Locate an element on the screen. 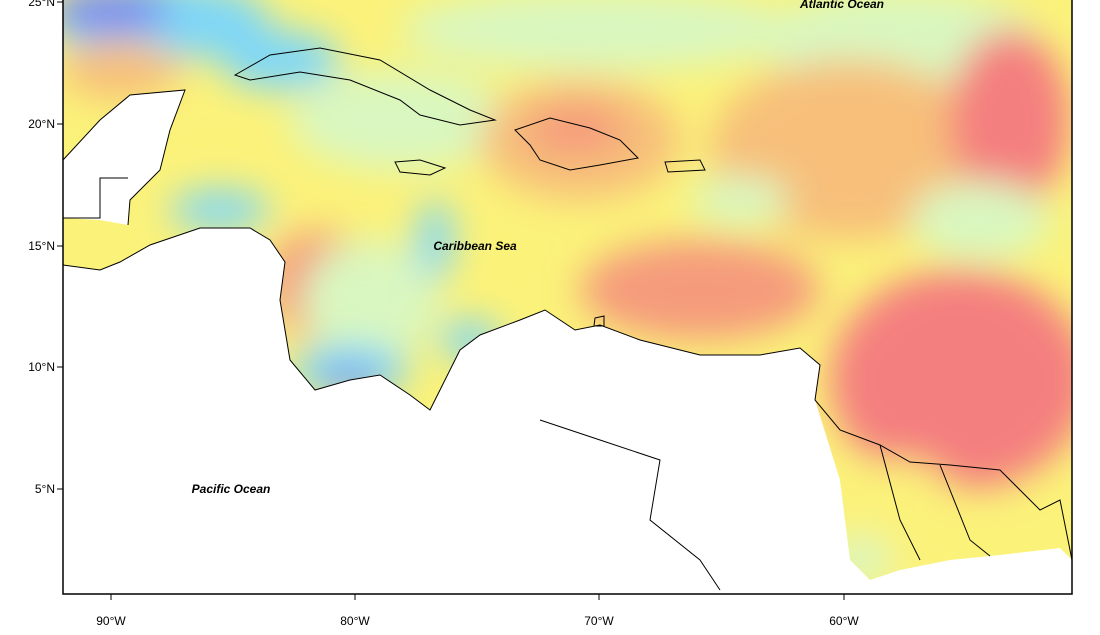  coastline is located at coordinates (124, 157).